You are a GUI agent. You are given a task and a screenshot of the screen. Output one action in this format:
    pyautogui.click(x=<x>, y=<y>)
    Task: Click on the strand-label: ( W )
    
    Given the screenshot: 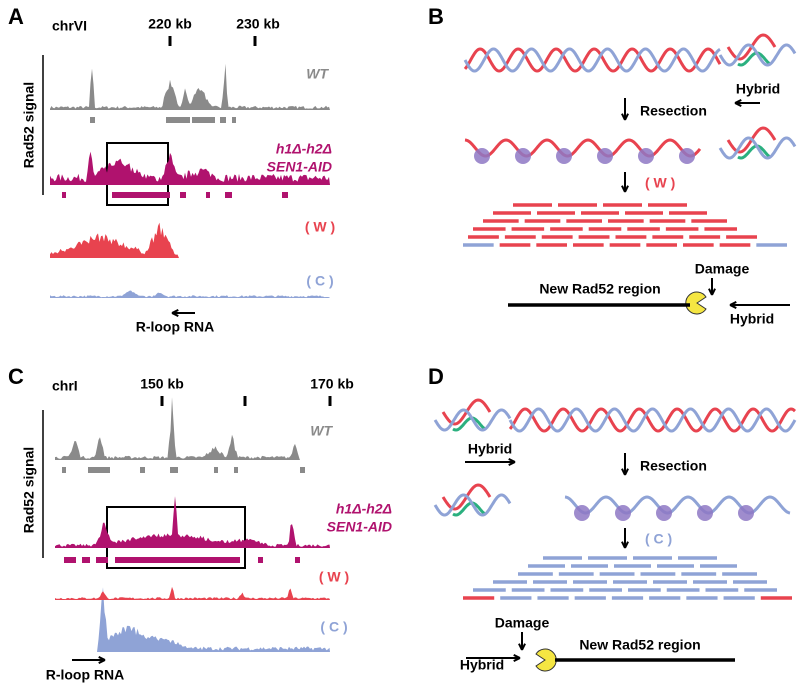 What is the action you would take?
    pyautogui.click(x=660, y=183)
    